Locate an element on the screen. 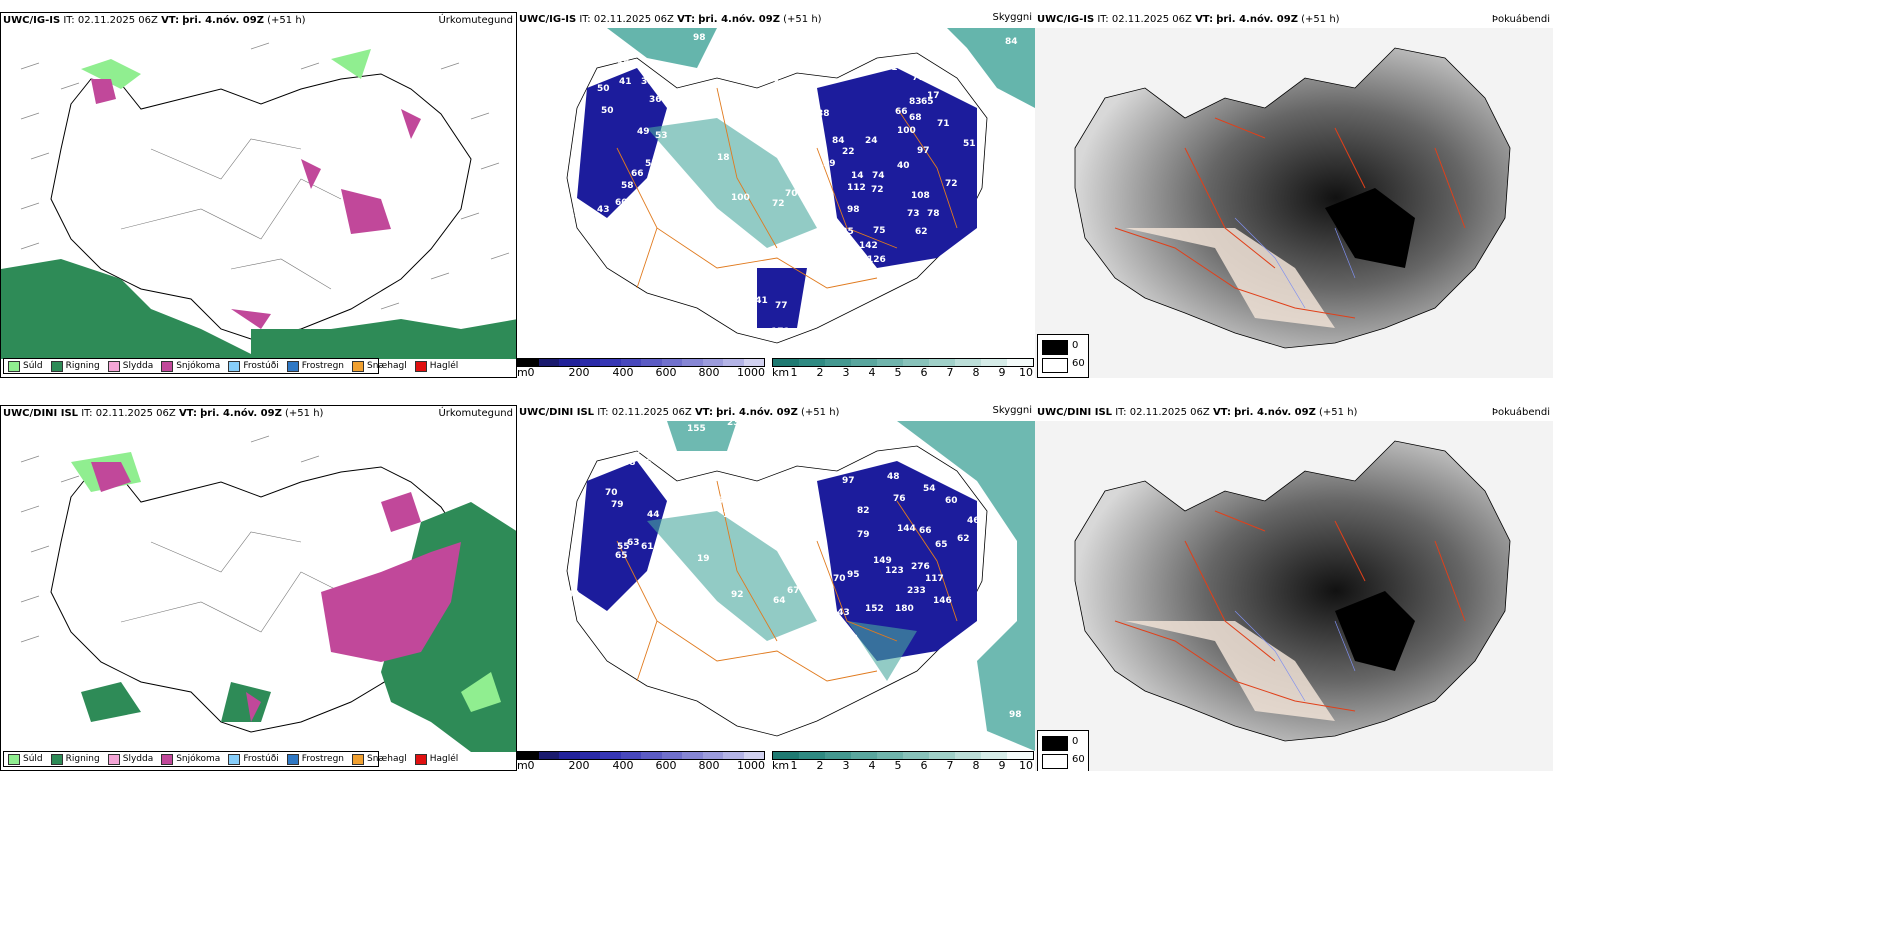 The height and width of the screenshot is (950, 1900). fog-legend: 0 60 is located at coordinates (1063, 356).